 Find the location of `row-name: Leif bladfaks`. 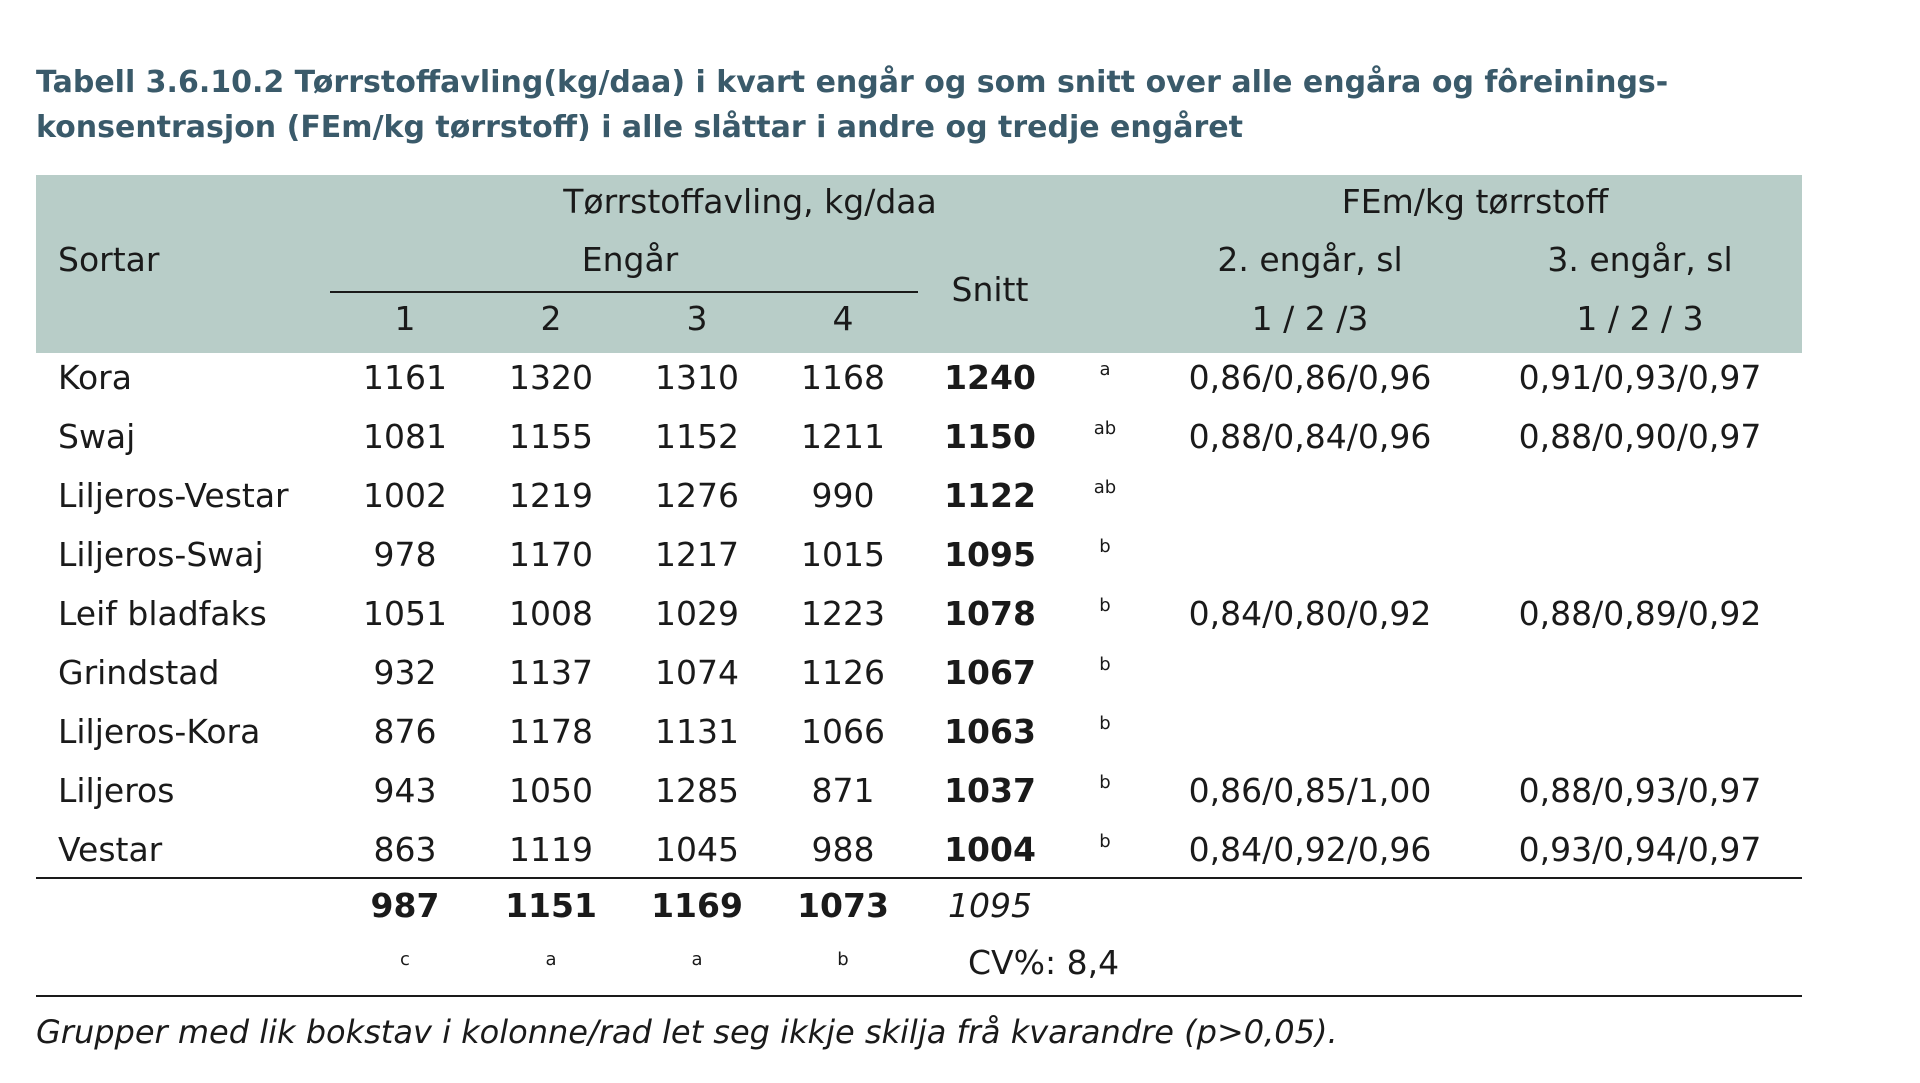

row-name: Leif bladfaks is located at coordinates (162, 613).